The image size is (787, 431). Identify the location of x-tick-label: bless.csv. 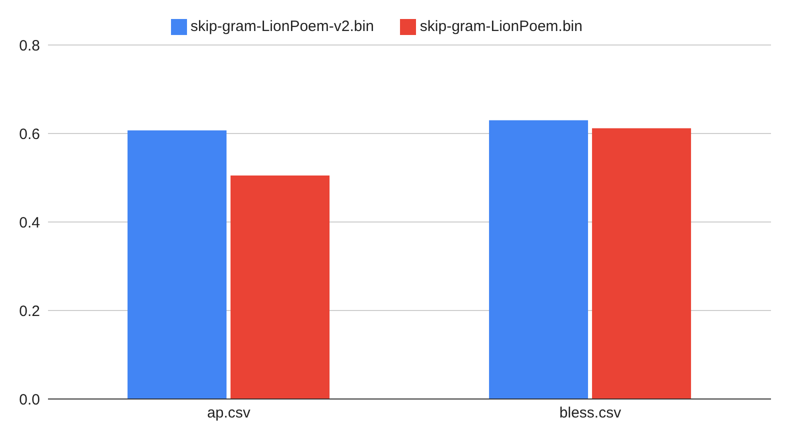
(590, 413).